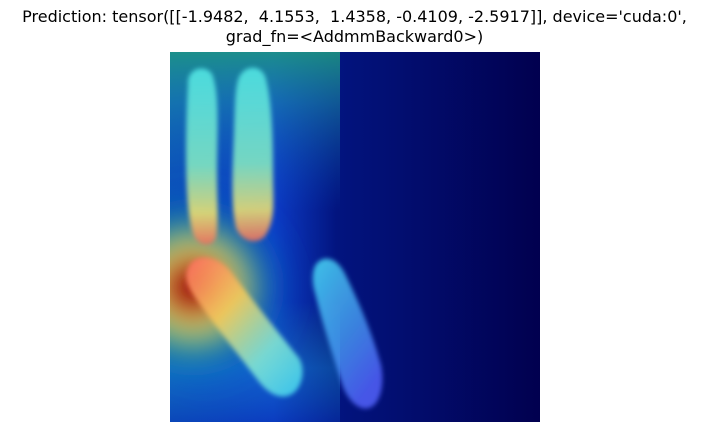  Describe the element at coordinates (354, 36) in the screenshot. I see `plot-title-line-2: grad_fn=<AddmmBackward0>)` at that location.